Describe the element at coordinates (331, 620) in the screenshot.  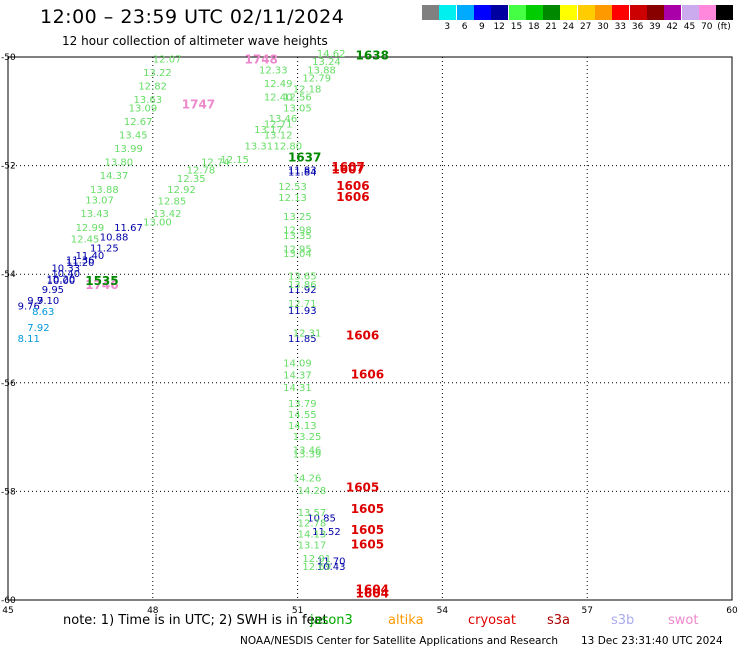
I see `satellite-jason3: jason3` at that location.